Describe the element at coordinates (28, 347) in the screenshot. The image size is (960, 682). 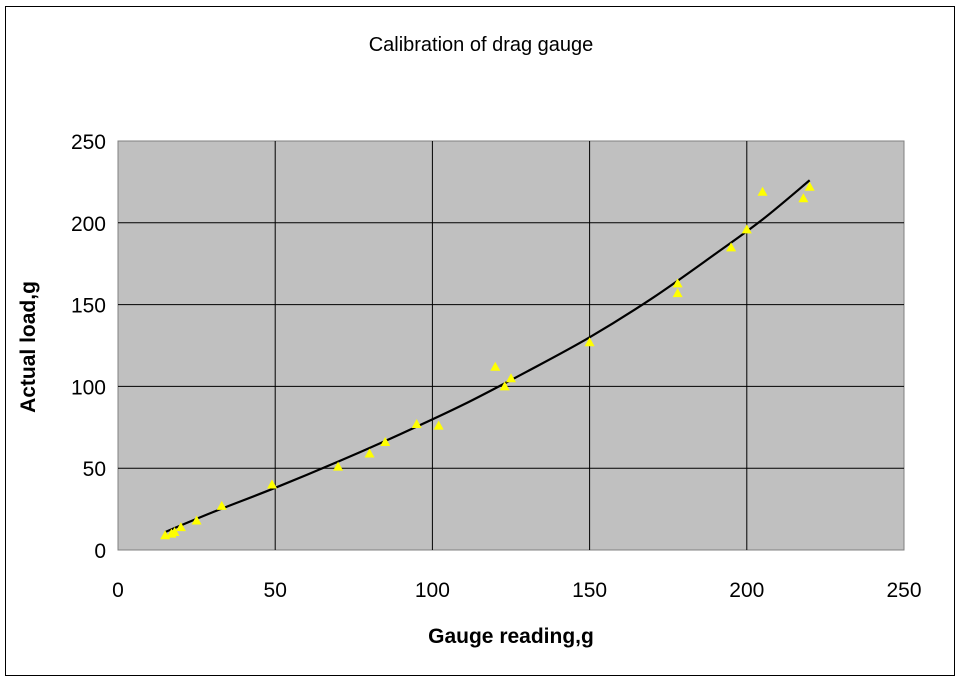
I see `y-axis-label: Actual load,g` at that location.